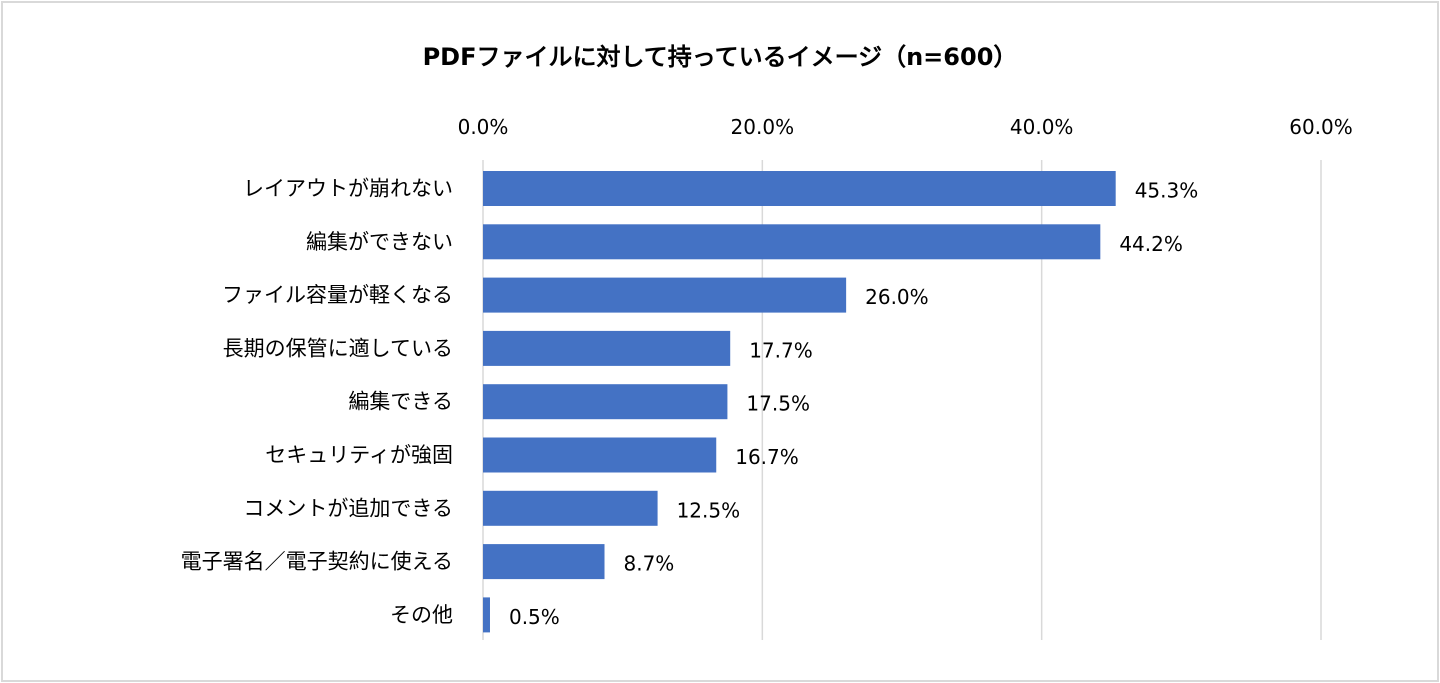 The image size is (1440, 683). What do you see at coordinates (1151, 244) in the screenshot?
I see `data-label: 44.2%` at bounding box center [1151, 244].